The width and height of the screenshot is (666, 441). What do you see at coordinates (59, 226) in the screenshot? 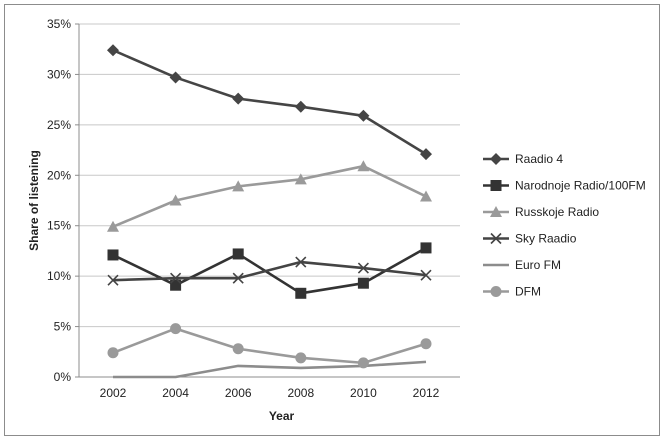
I see `y-tick-label: 15%` at bounding box center [59, 226].